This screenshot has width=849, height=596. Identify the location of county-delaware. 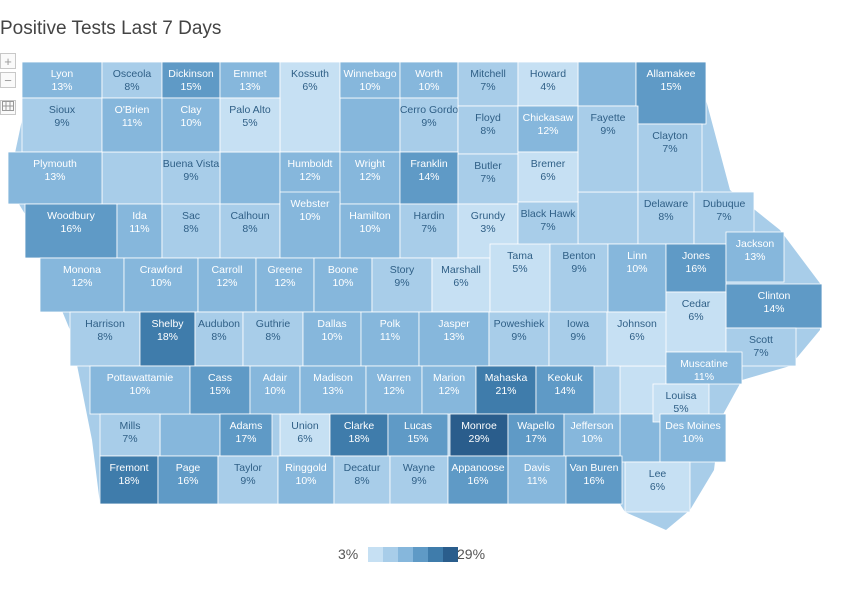
(666, 218).